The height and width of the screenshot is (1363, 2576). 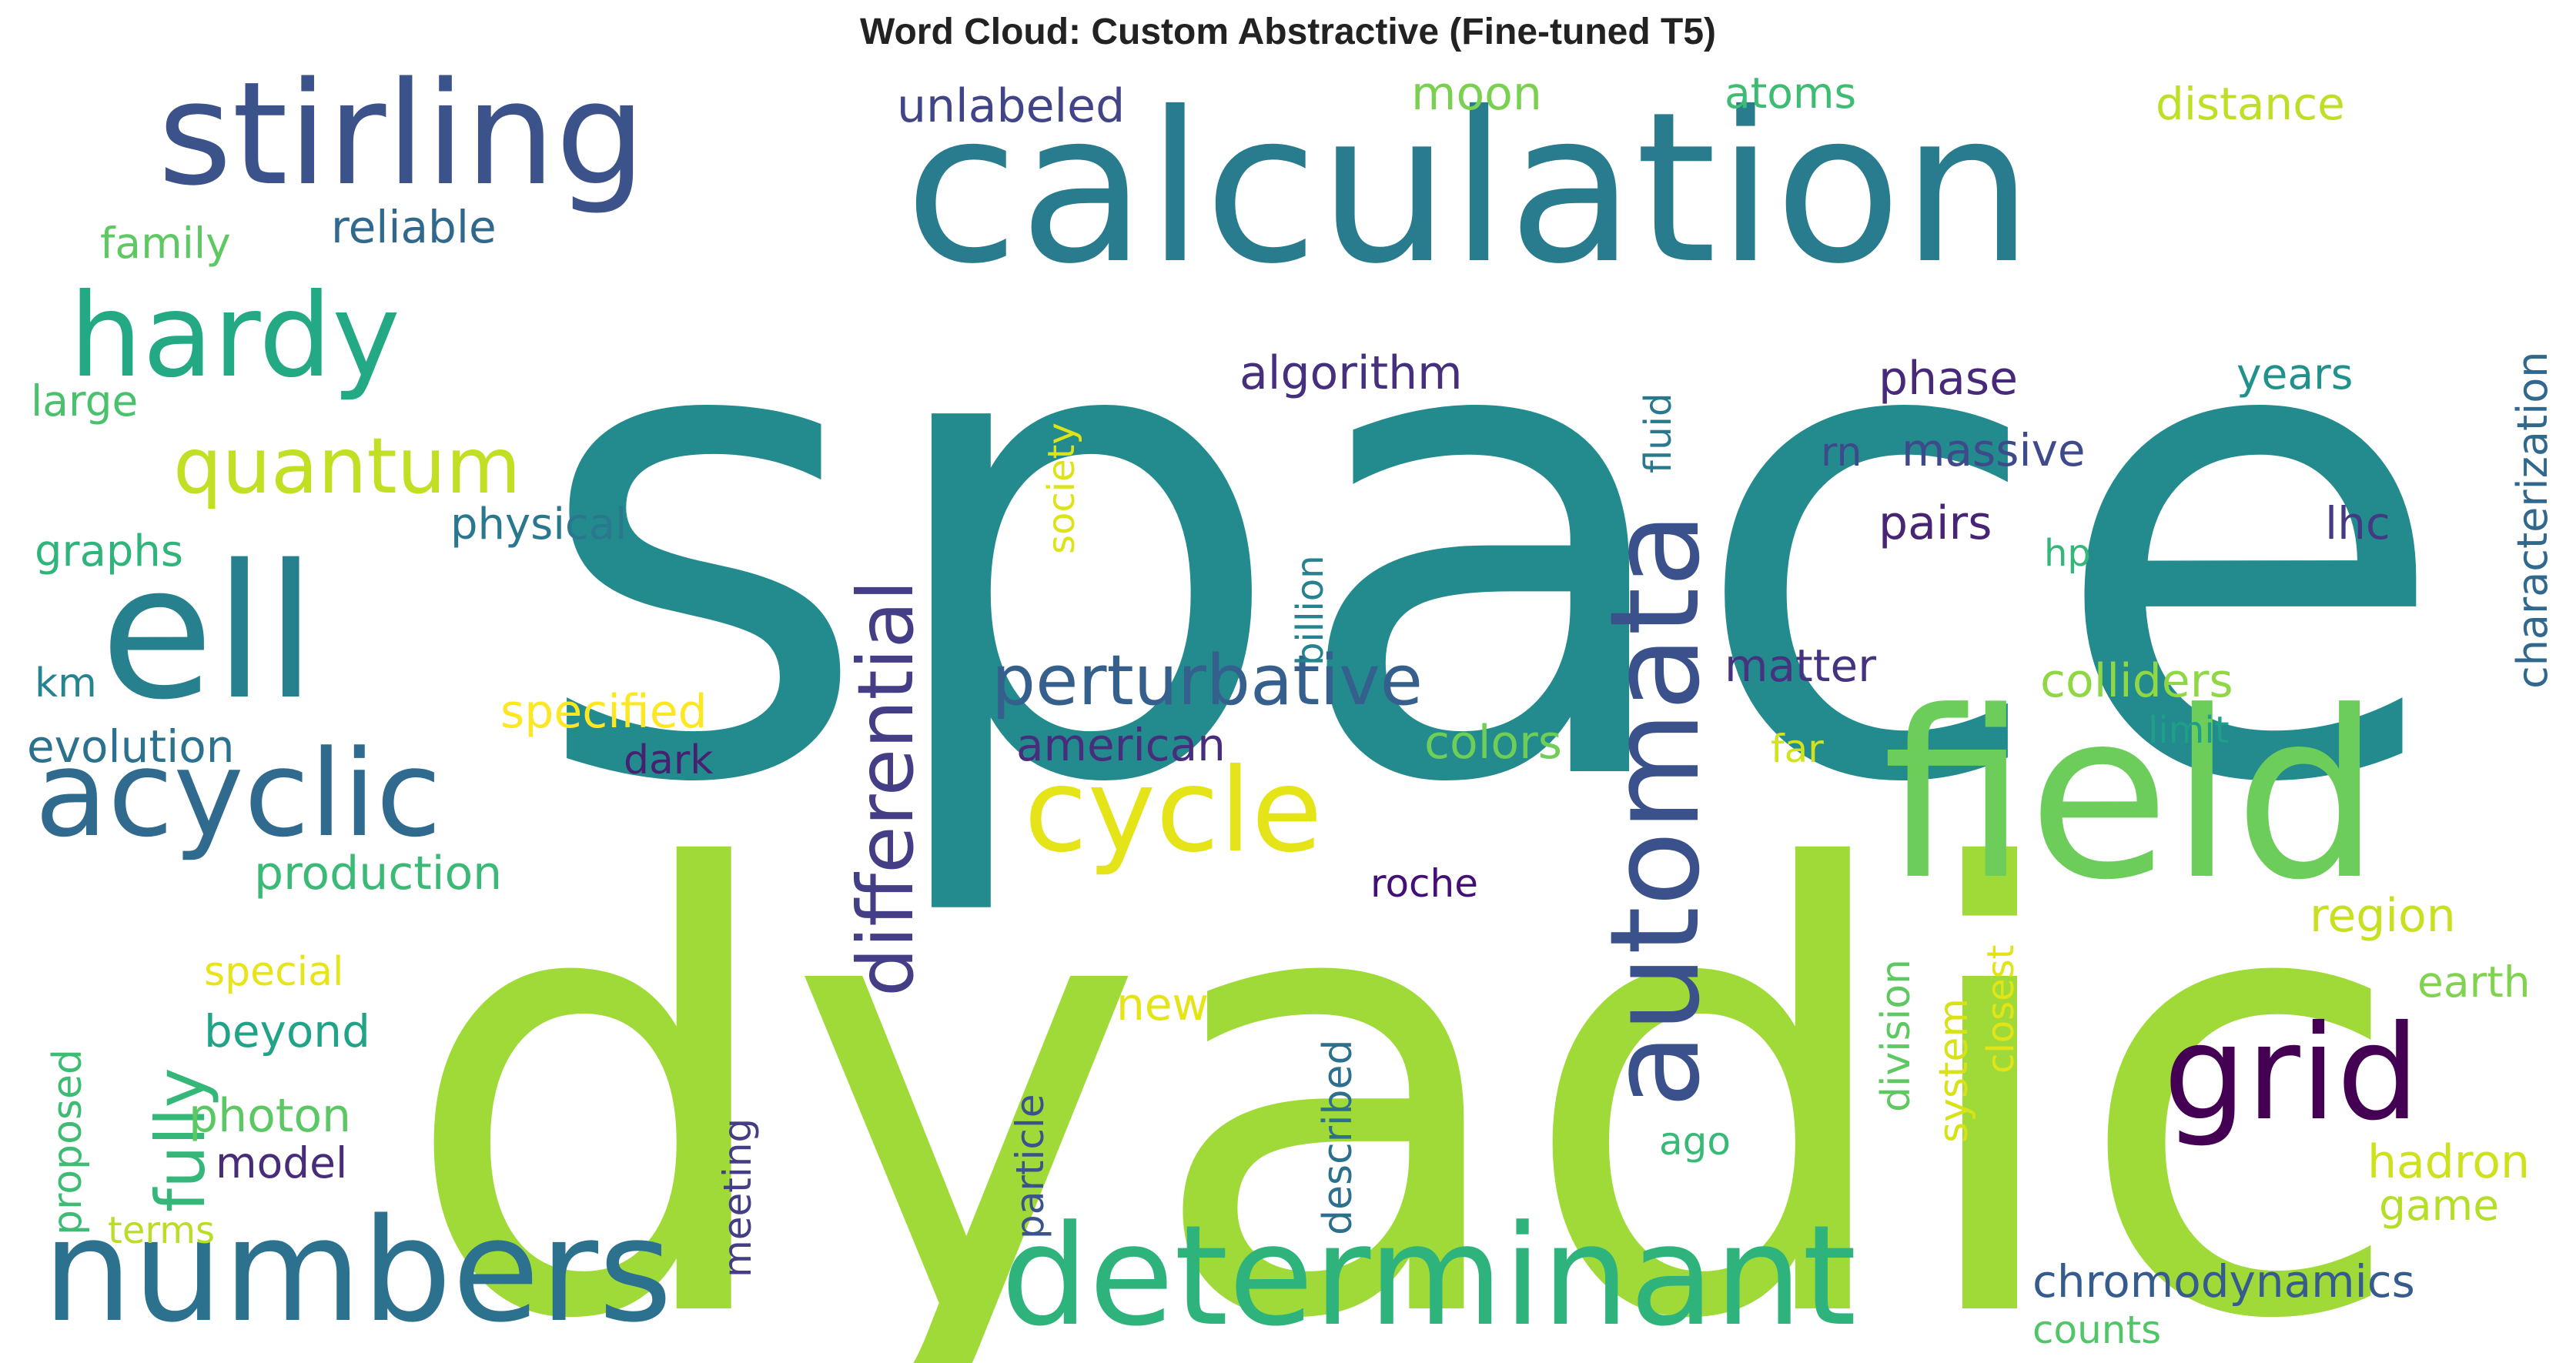 I want to click on word-distance: distance, so click(x=2251, y=104).